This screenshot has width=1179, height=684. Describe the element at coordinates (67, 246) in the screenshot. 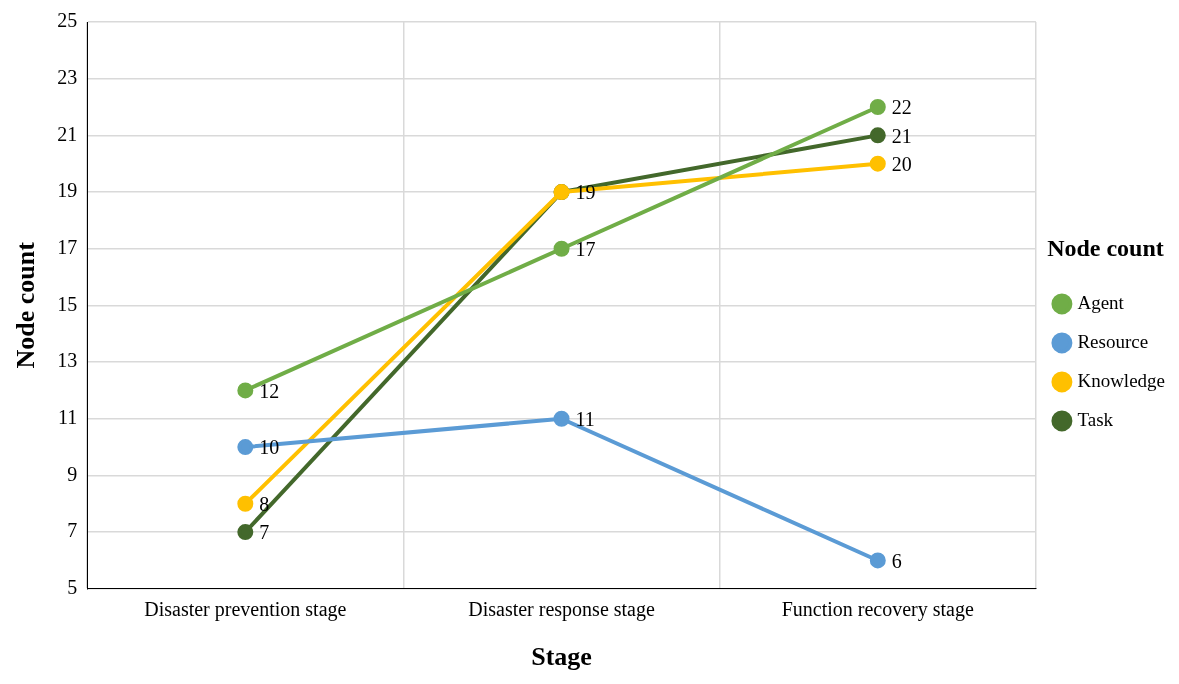

I see `y-tick-label: 17` at that location.